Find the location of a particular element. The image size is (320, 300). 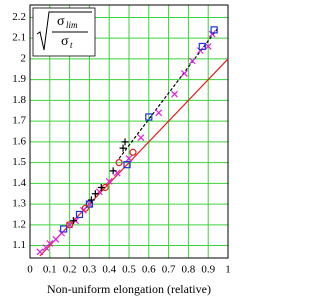

numerator: σ is located at coordinates (61, 21).